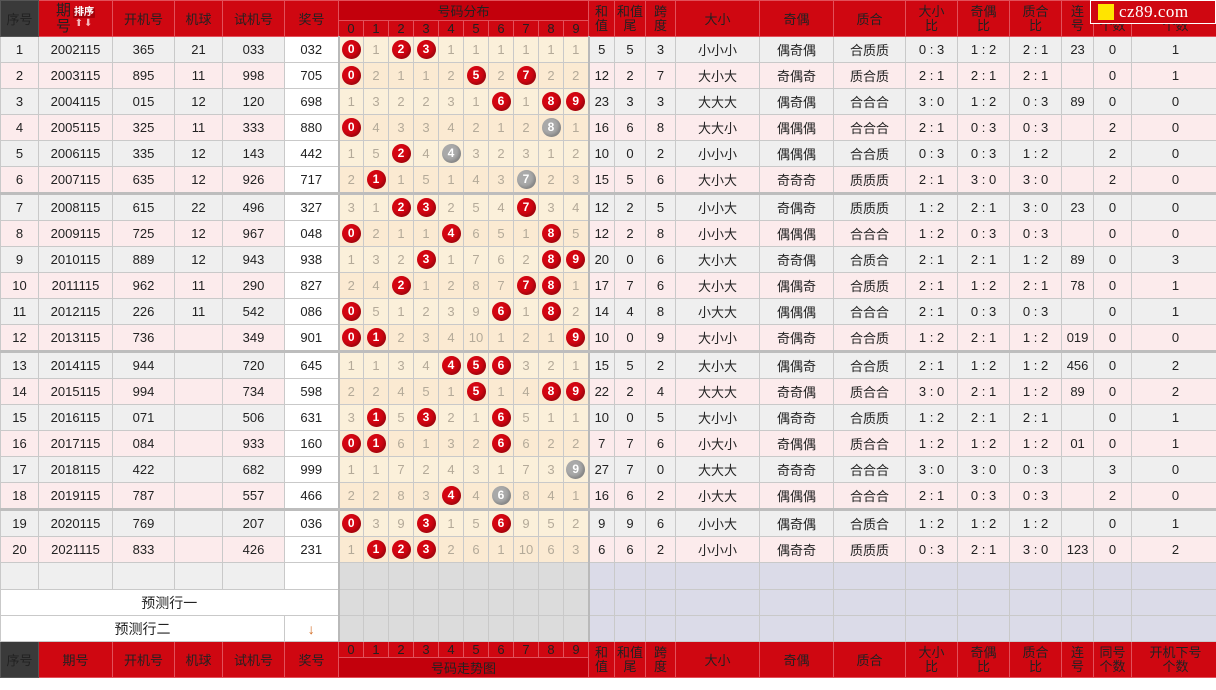 The image size is (1216, 690). I want to click on footer-col-bigsmall: 大小, so click(718, 659).